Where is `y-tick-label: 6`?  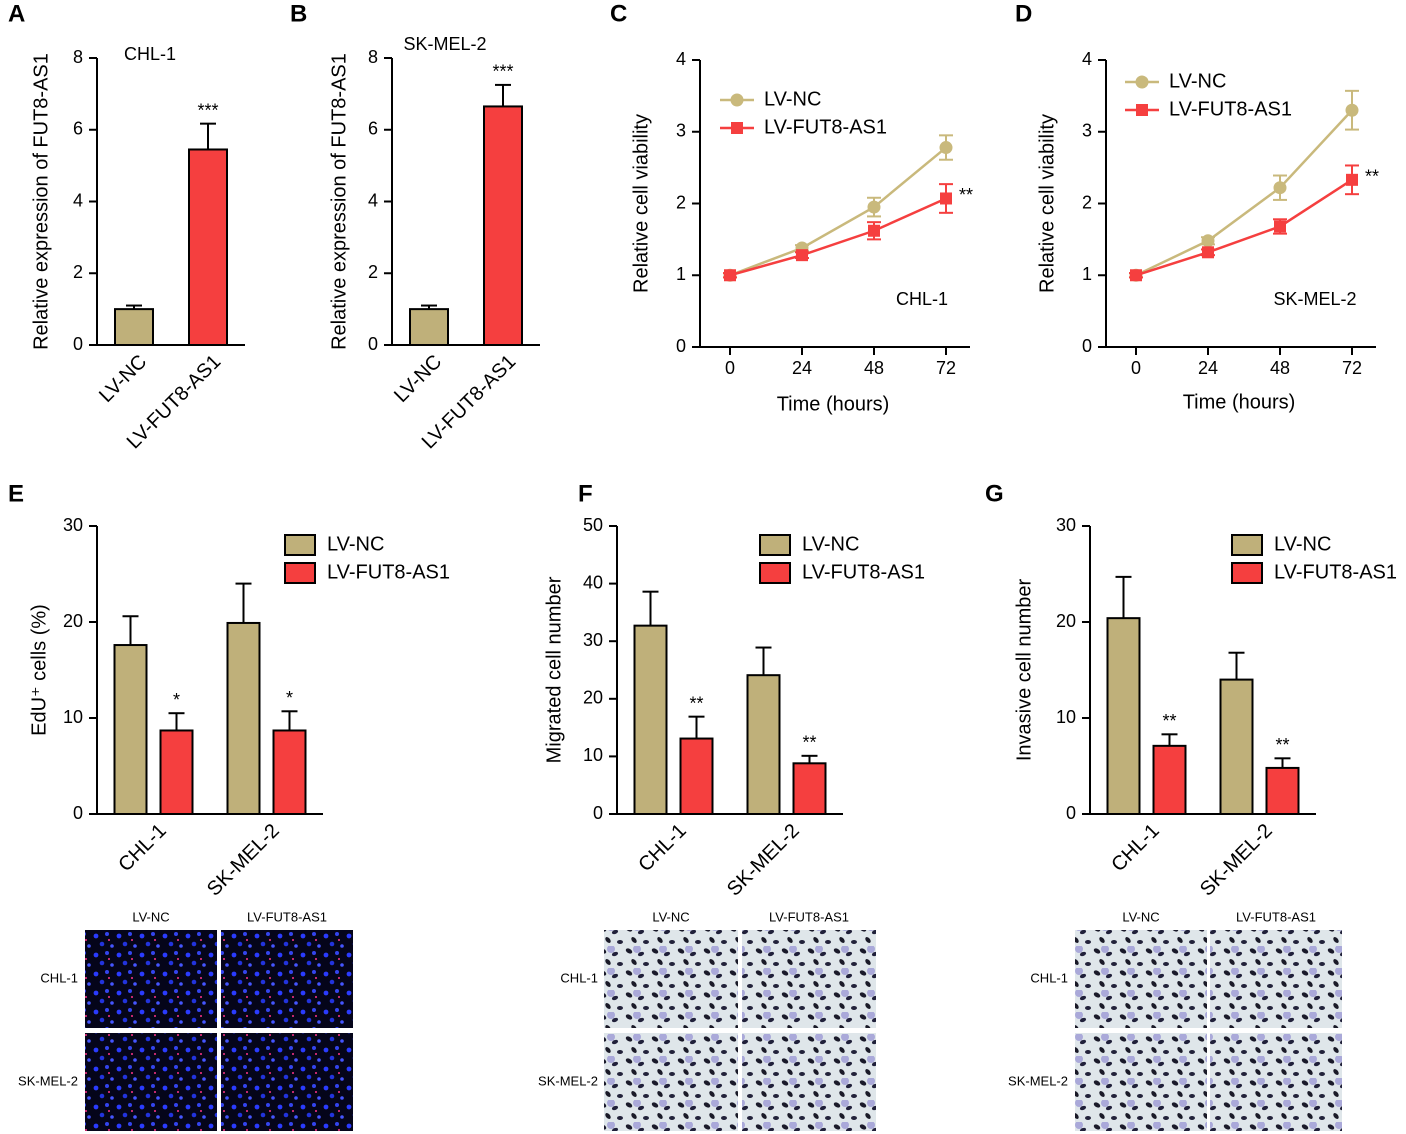
y-tick-label: 6 is located at coordinates (373, 129).